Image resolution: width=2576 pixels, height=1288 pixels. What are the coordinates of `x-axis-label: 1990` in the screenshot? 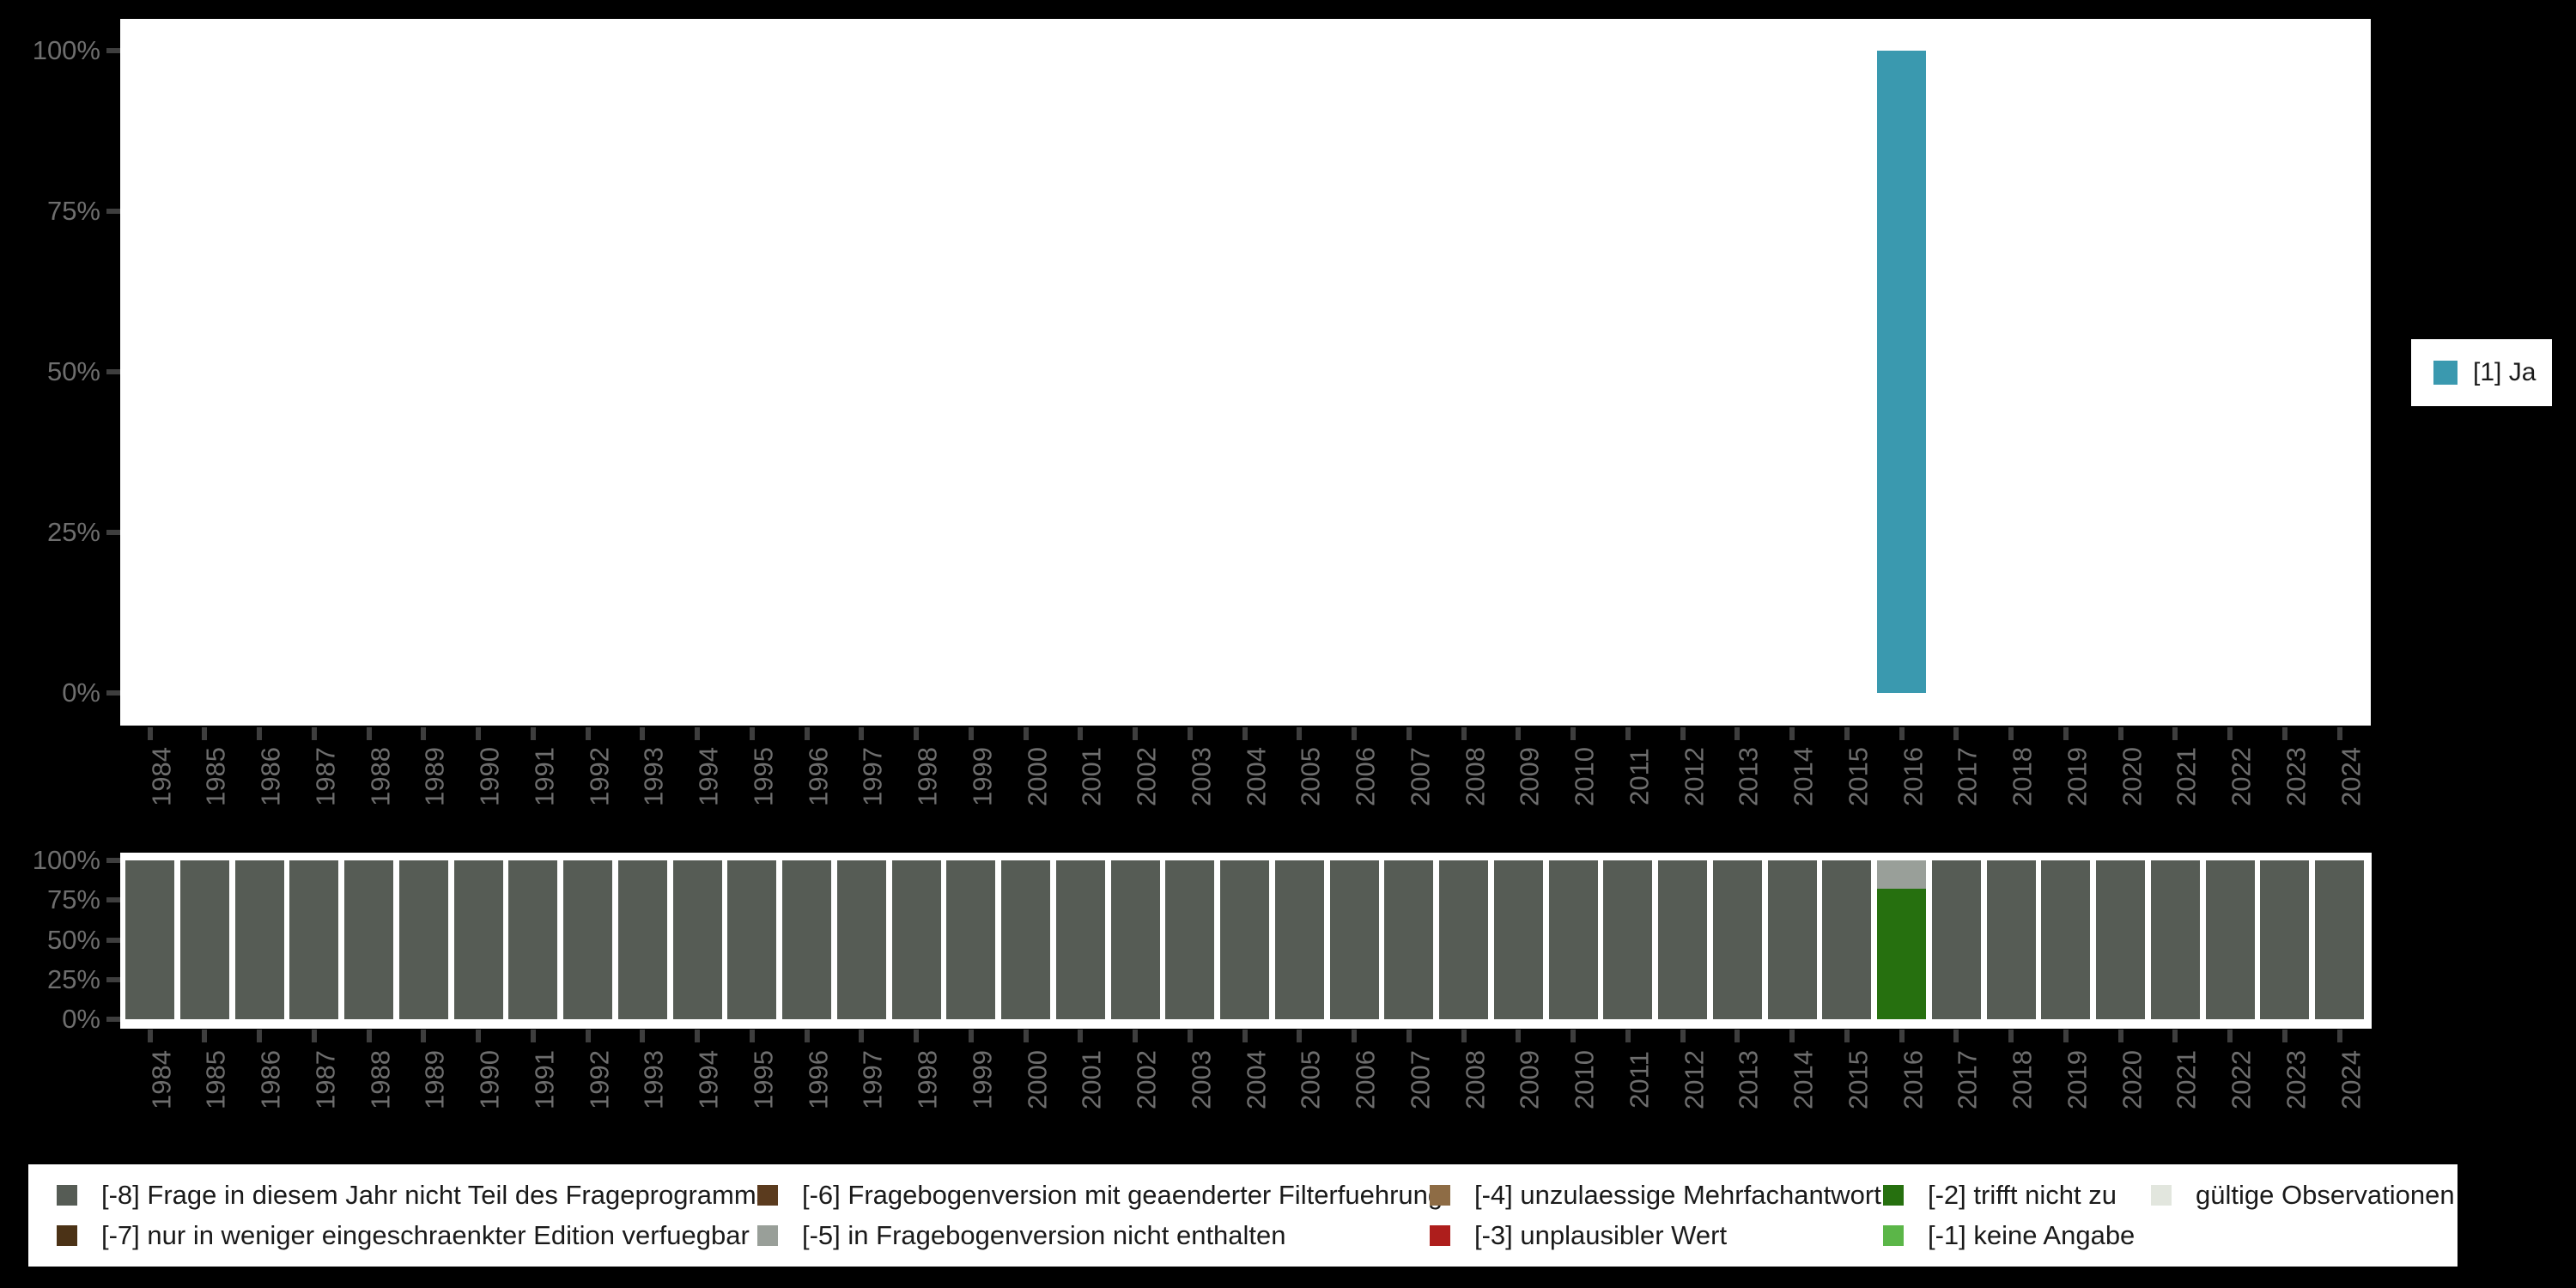 It's located at (490, 777).